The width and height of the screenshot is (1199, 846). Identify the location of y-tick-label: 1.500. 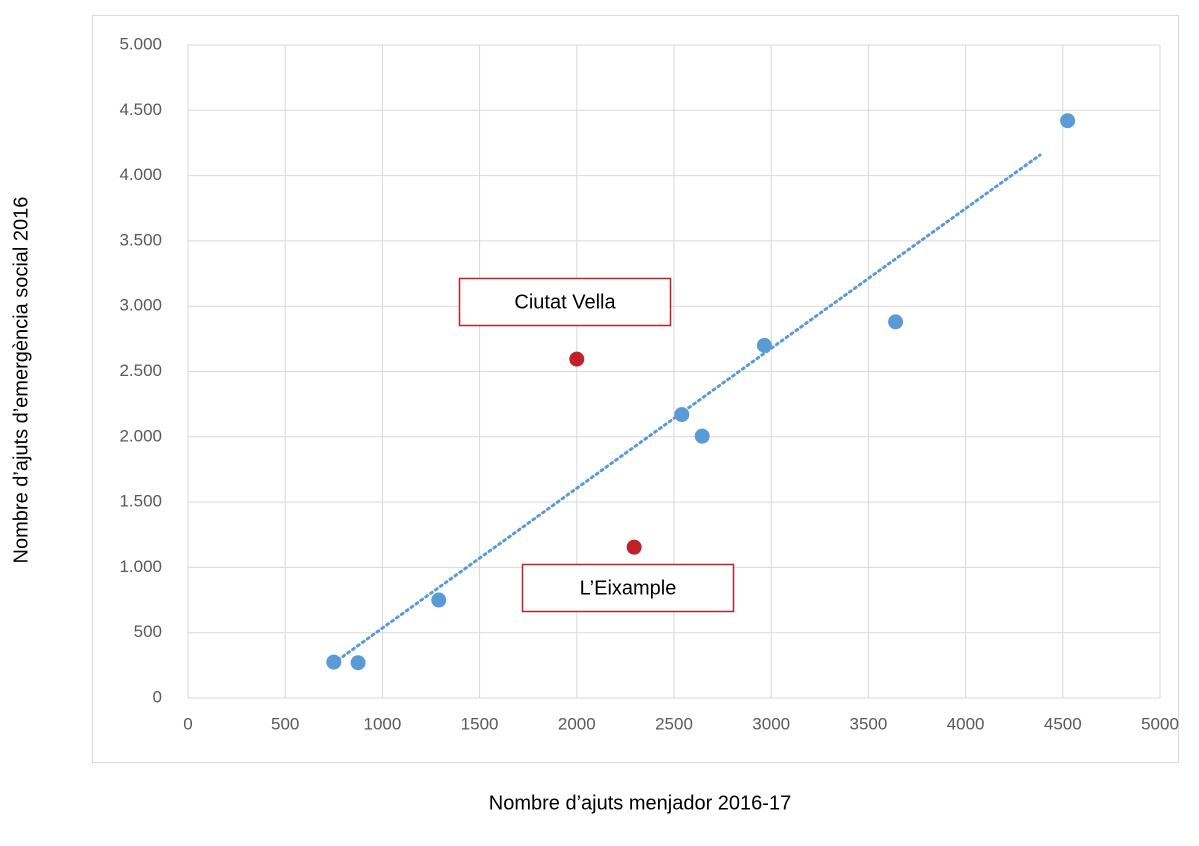
(140, 501).